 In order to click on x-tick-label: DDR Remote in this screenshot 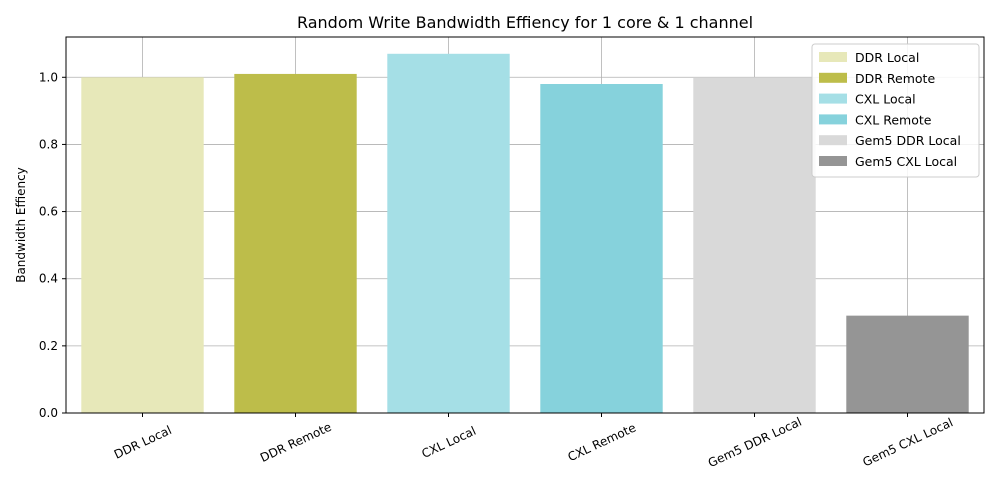, I will do `click(296, 442)`.